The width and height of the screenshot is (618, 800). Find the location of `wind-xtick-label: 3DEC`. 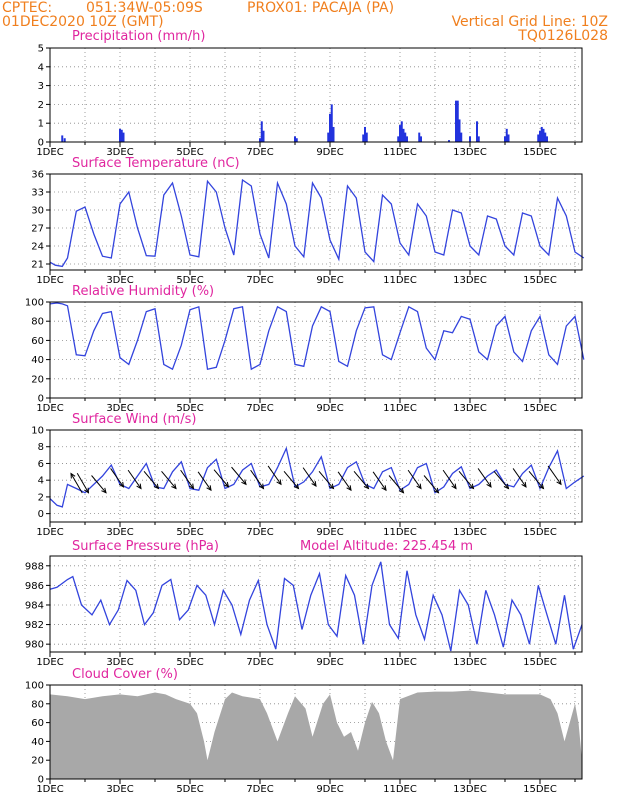

wind-xtick-label: 3DEC is located at coordinates (119, 532).